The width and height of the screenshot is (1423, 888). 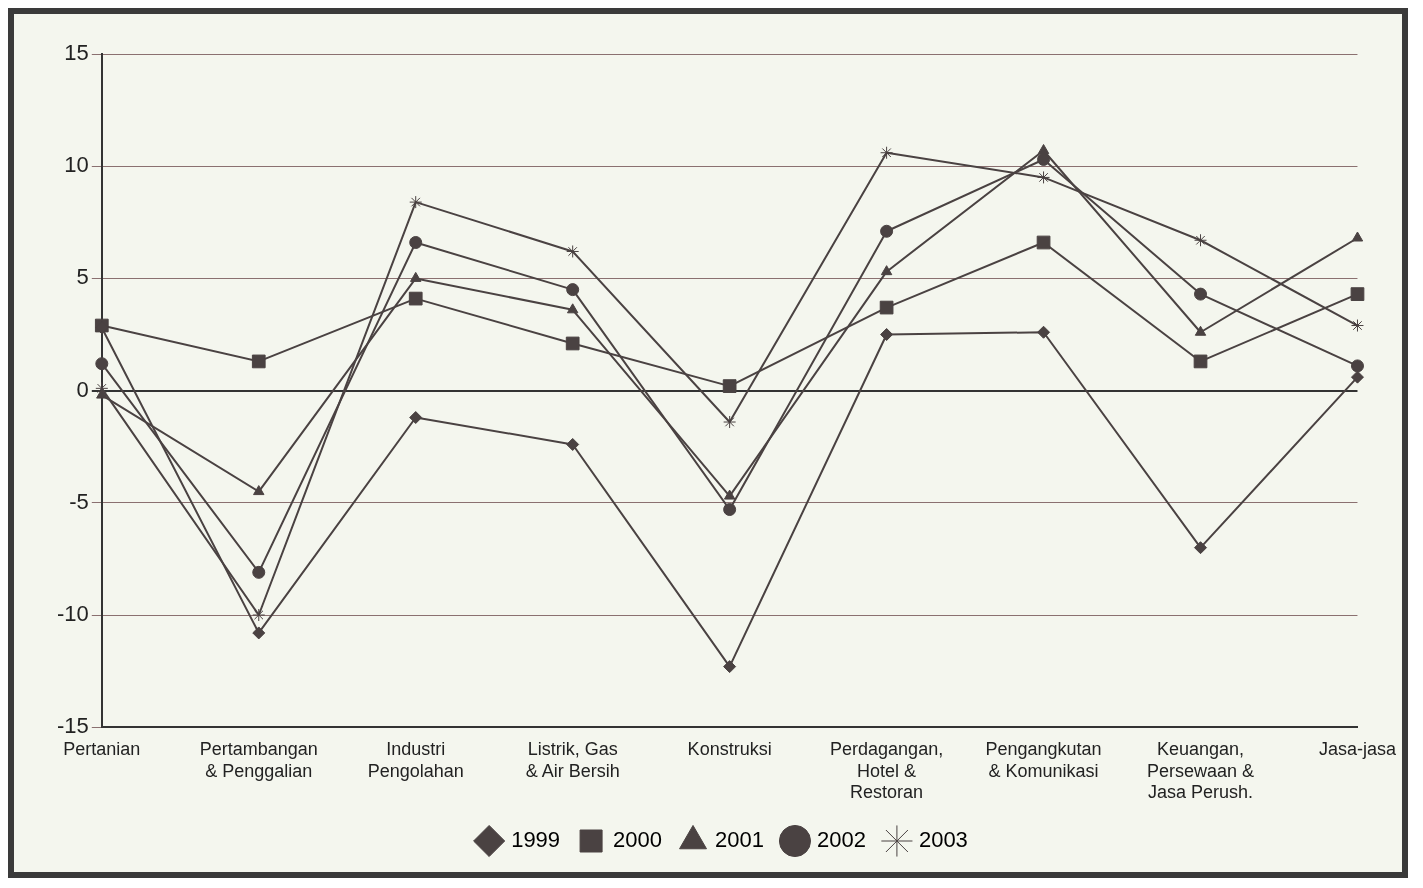 I want to click on legend-label: 2002, so click(x=841, y=840).